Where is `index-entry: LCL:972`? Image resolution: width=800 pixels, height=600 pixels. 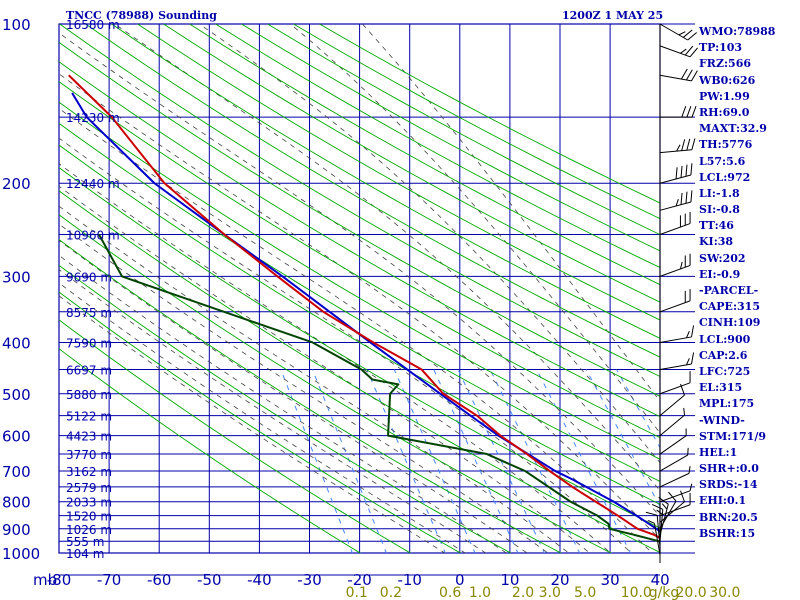
index-entry: LCL:972 is located at coordinates (725, 177).